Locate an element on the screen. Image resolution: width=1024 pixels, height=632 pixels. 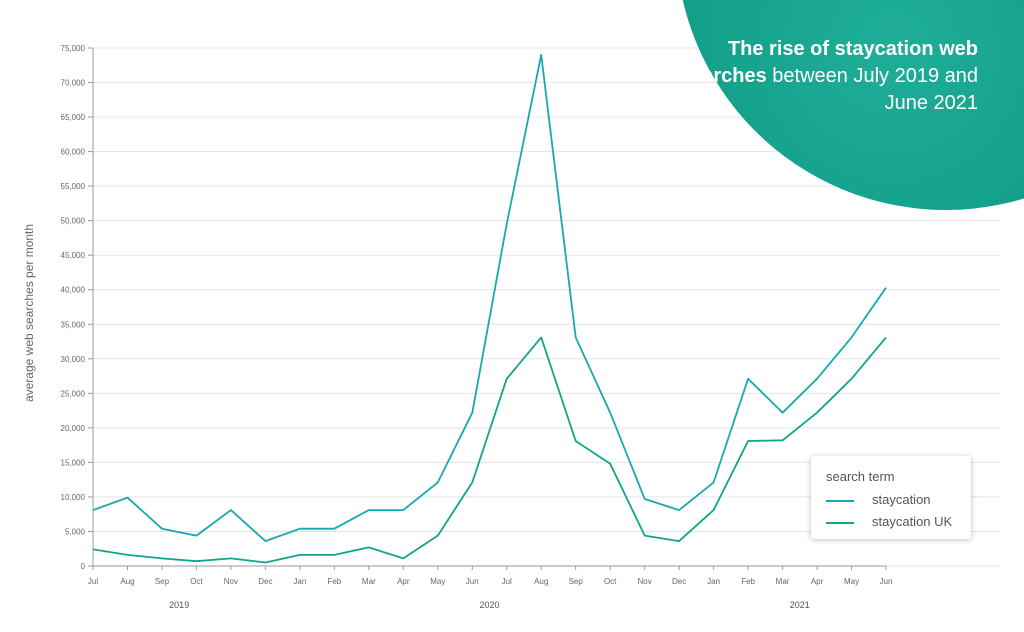
year-label: 2020 is located at coordinates (489, 605).